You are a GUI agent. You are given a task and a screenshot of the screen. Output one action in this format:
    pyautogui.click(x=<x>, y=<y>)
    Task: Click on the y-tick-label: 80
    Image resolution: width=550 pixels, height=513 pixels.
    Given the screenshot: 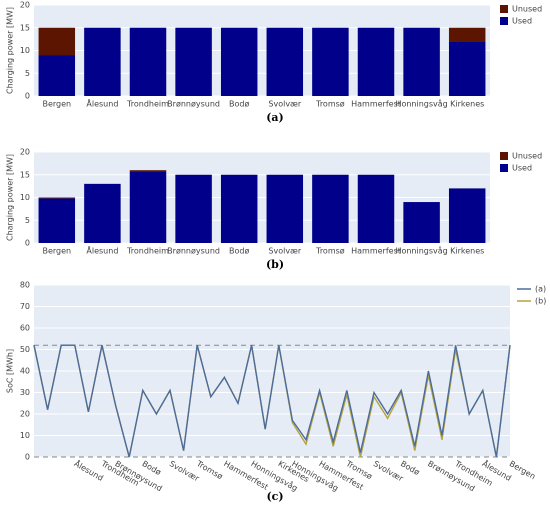 What is the action you would take?
    pyautogui.click(x=25, y=285)
    